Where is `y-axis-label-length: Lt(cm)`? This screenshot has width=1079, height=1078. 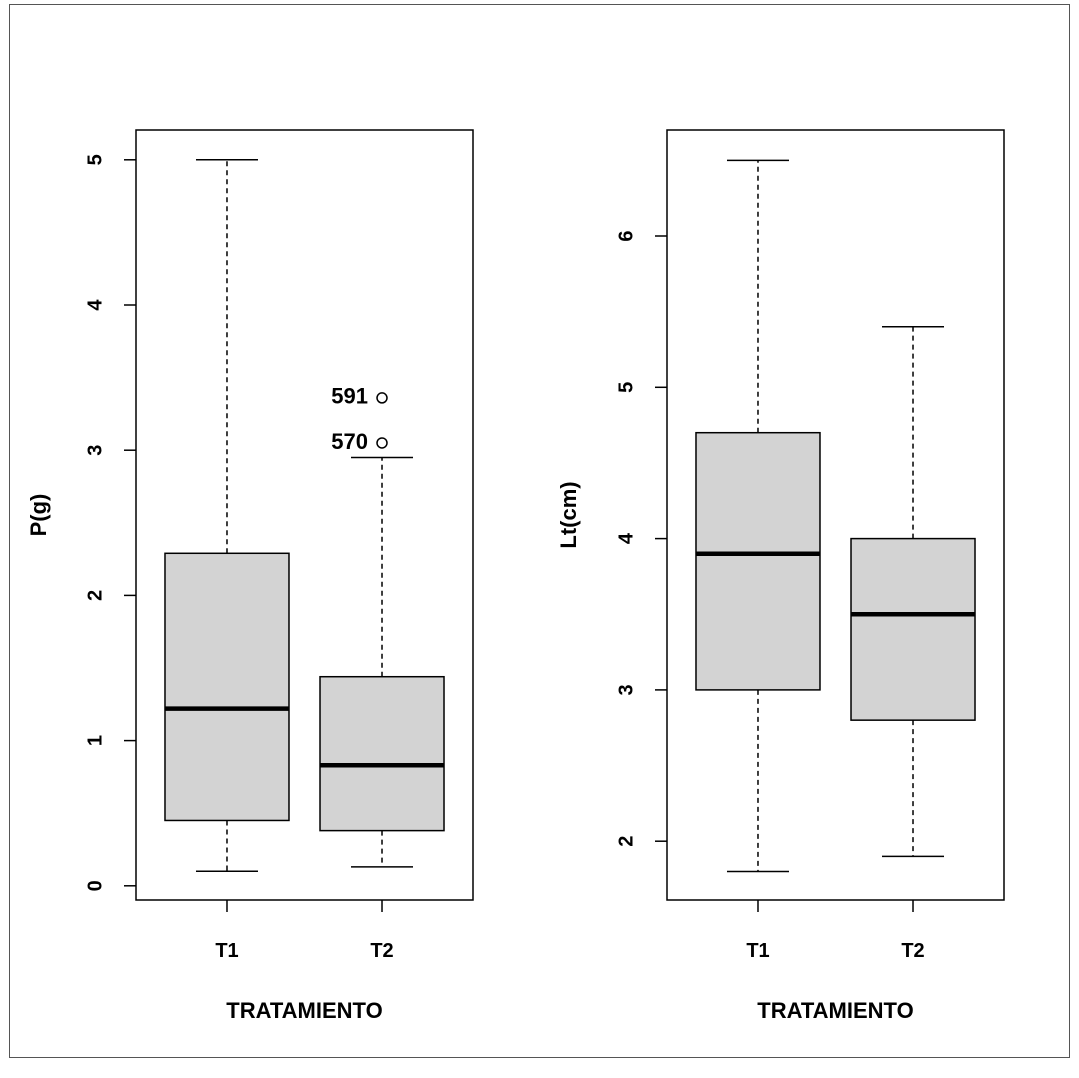 y-axis-label-length: Lt(cm) is located at coordinates (568, 514).